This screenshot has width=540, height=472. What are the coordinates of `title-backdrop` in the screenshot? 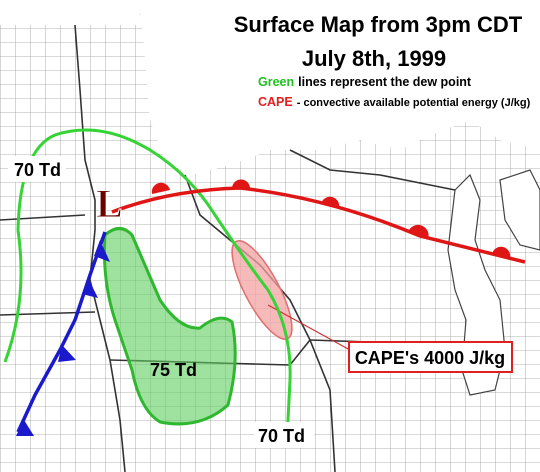 It's located at (380, 61).